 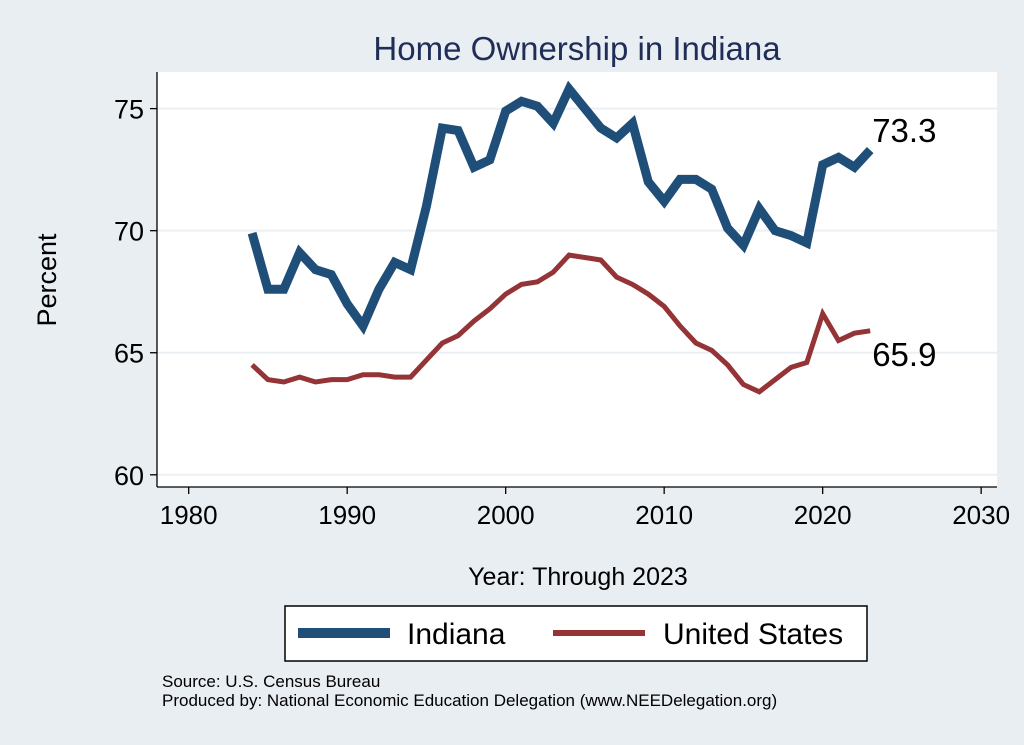 I want to click on indiana-end-label: 73.3, so click(x=904, y=130).